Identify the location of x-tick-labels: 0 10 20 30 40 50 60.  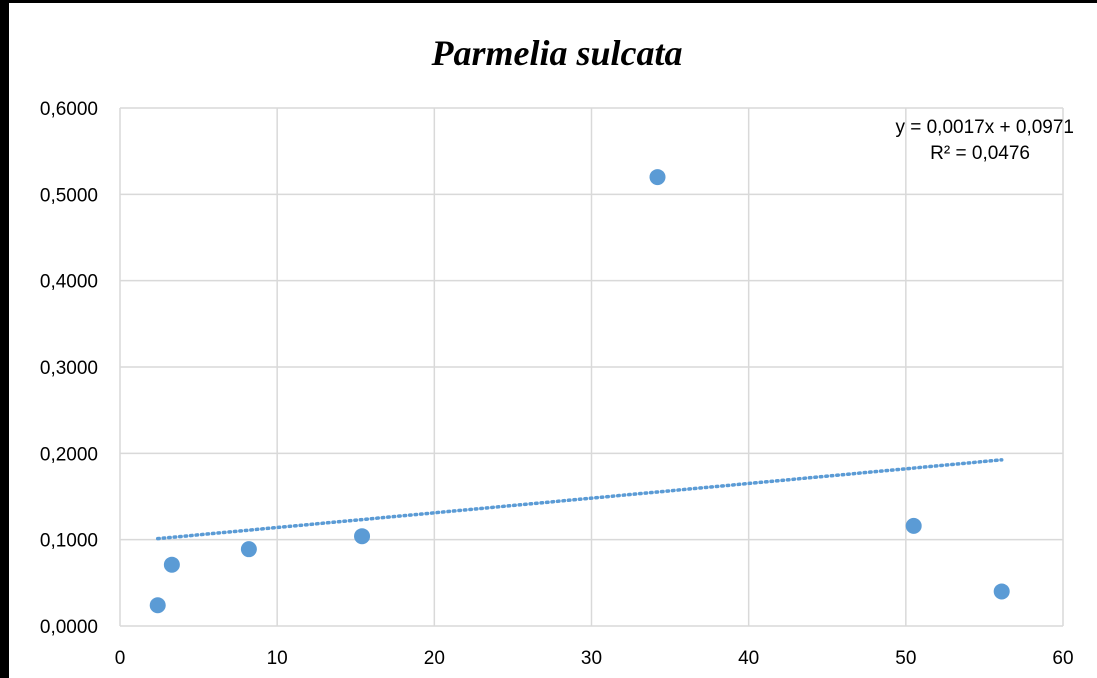
(594, 658).